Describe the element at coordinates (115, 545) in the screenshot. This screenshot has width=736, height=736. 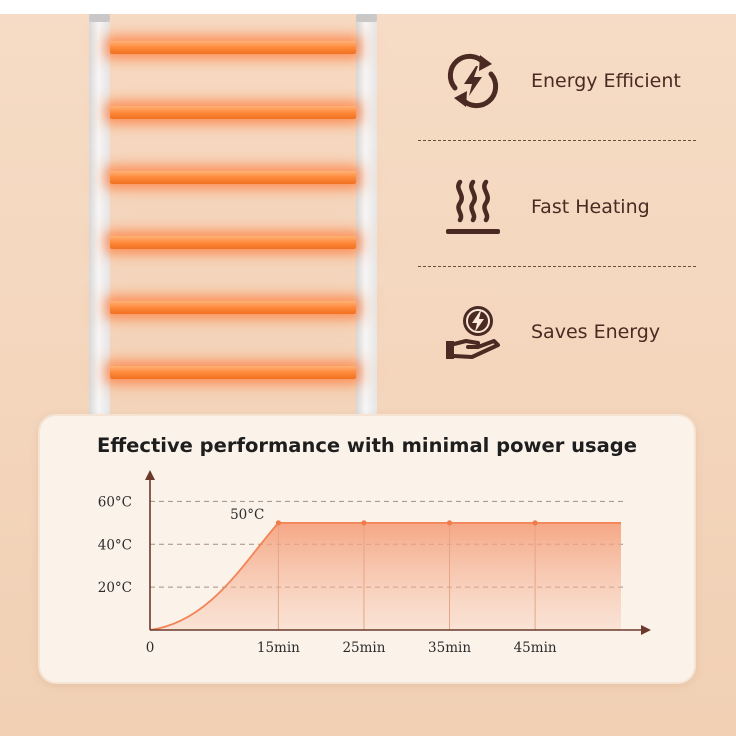
I see `y-tick-label: 40°C` at that location.